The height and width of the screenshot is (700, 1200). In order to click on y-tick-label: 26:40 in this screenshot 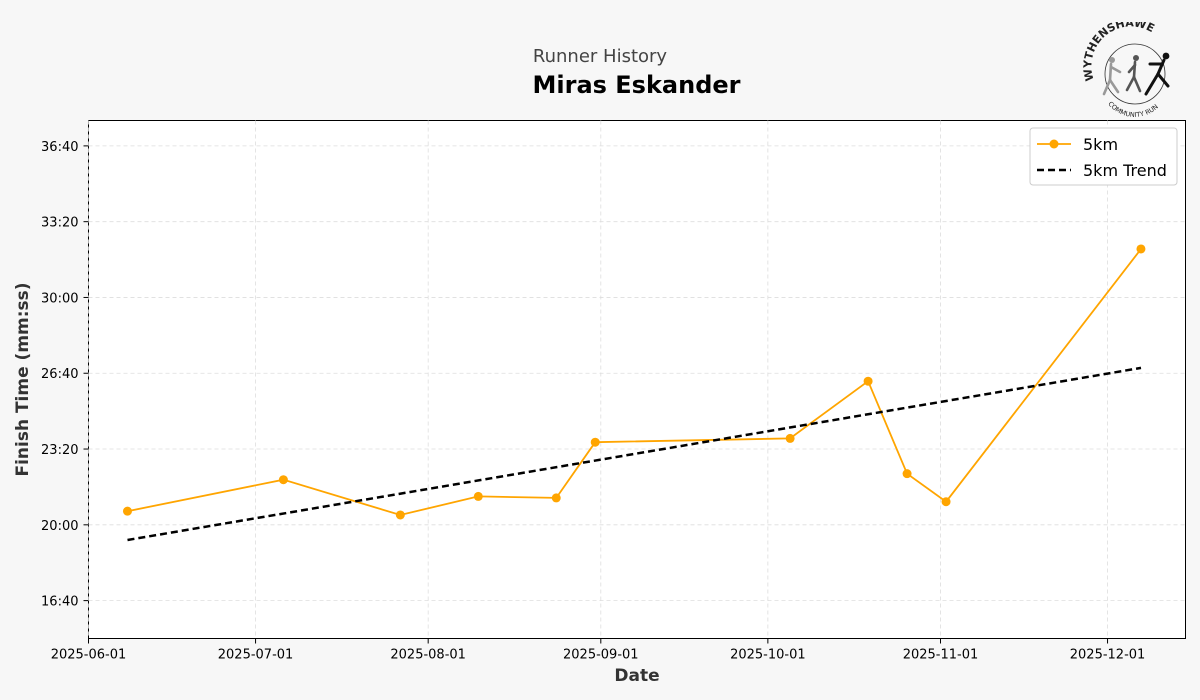, I will do `click(59, 374)`.